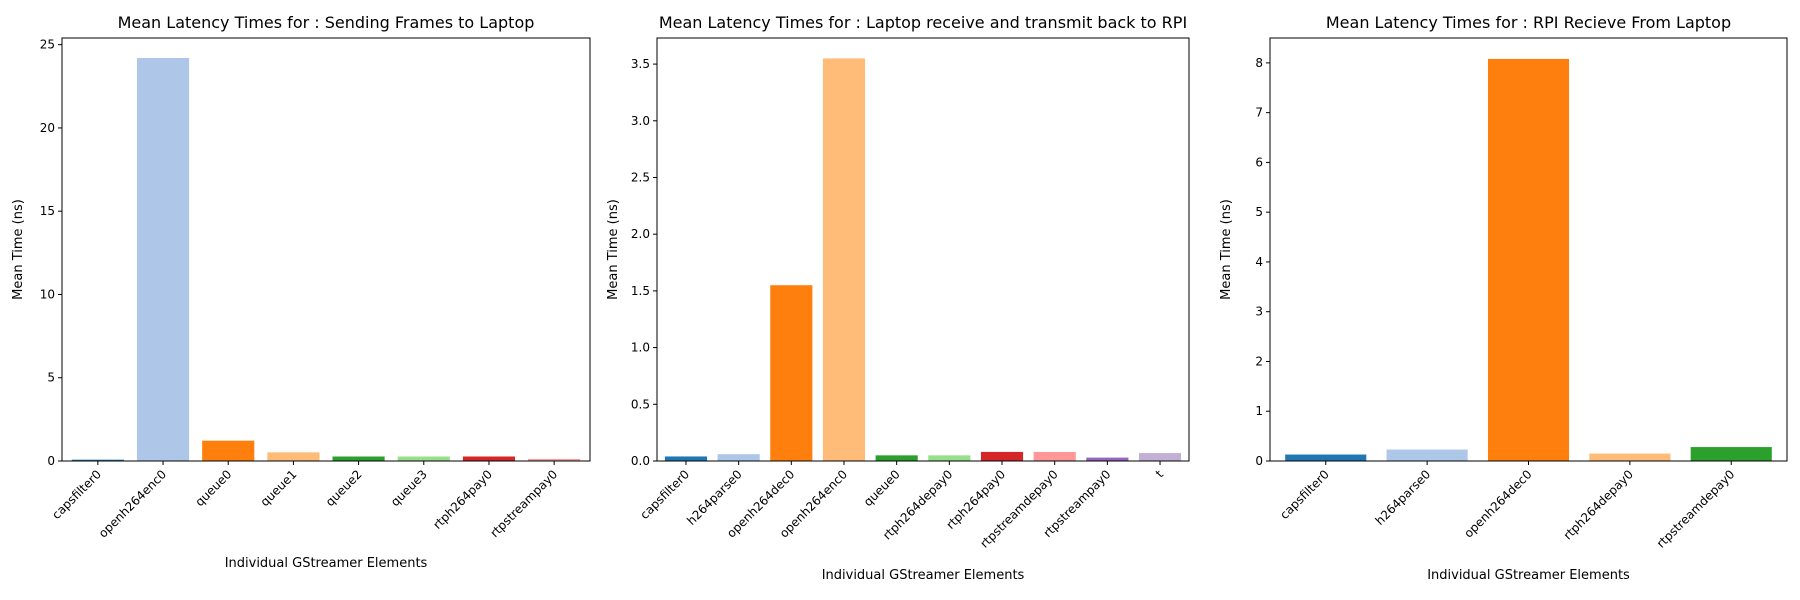 The width and height of the screenshot is (1800, 600). What do you see at coordinates (640, 291) in the screenshot?
I see `y-tick-label: 1.5` at bounding box center [640, 291].